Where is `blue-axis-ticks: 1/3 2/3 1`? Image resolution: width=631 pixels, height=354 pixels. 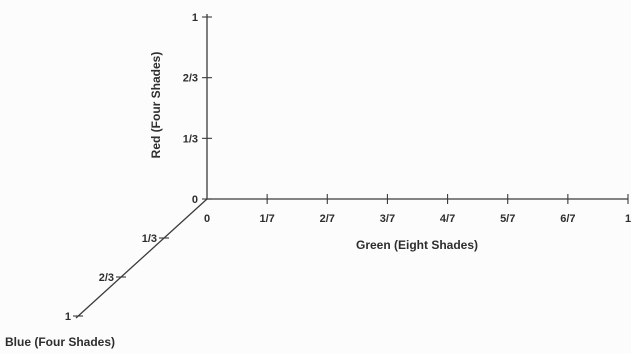 blue-axis-ticks: 1/3 2/3 1 is located at coordinates (117, 278).